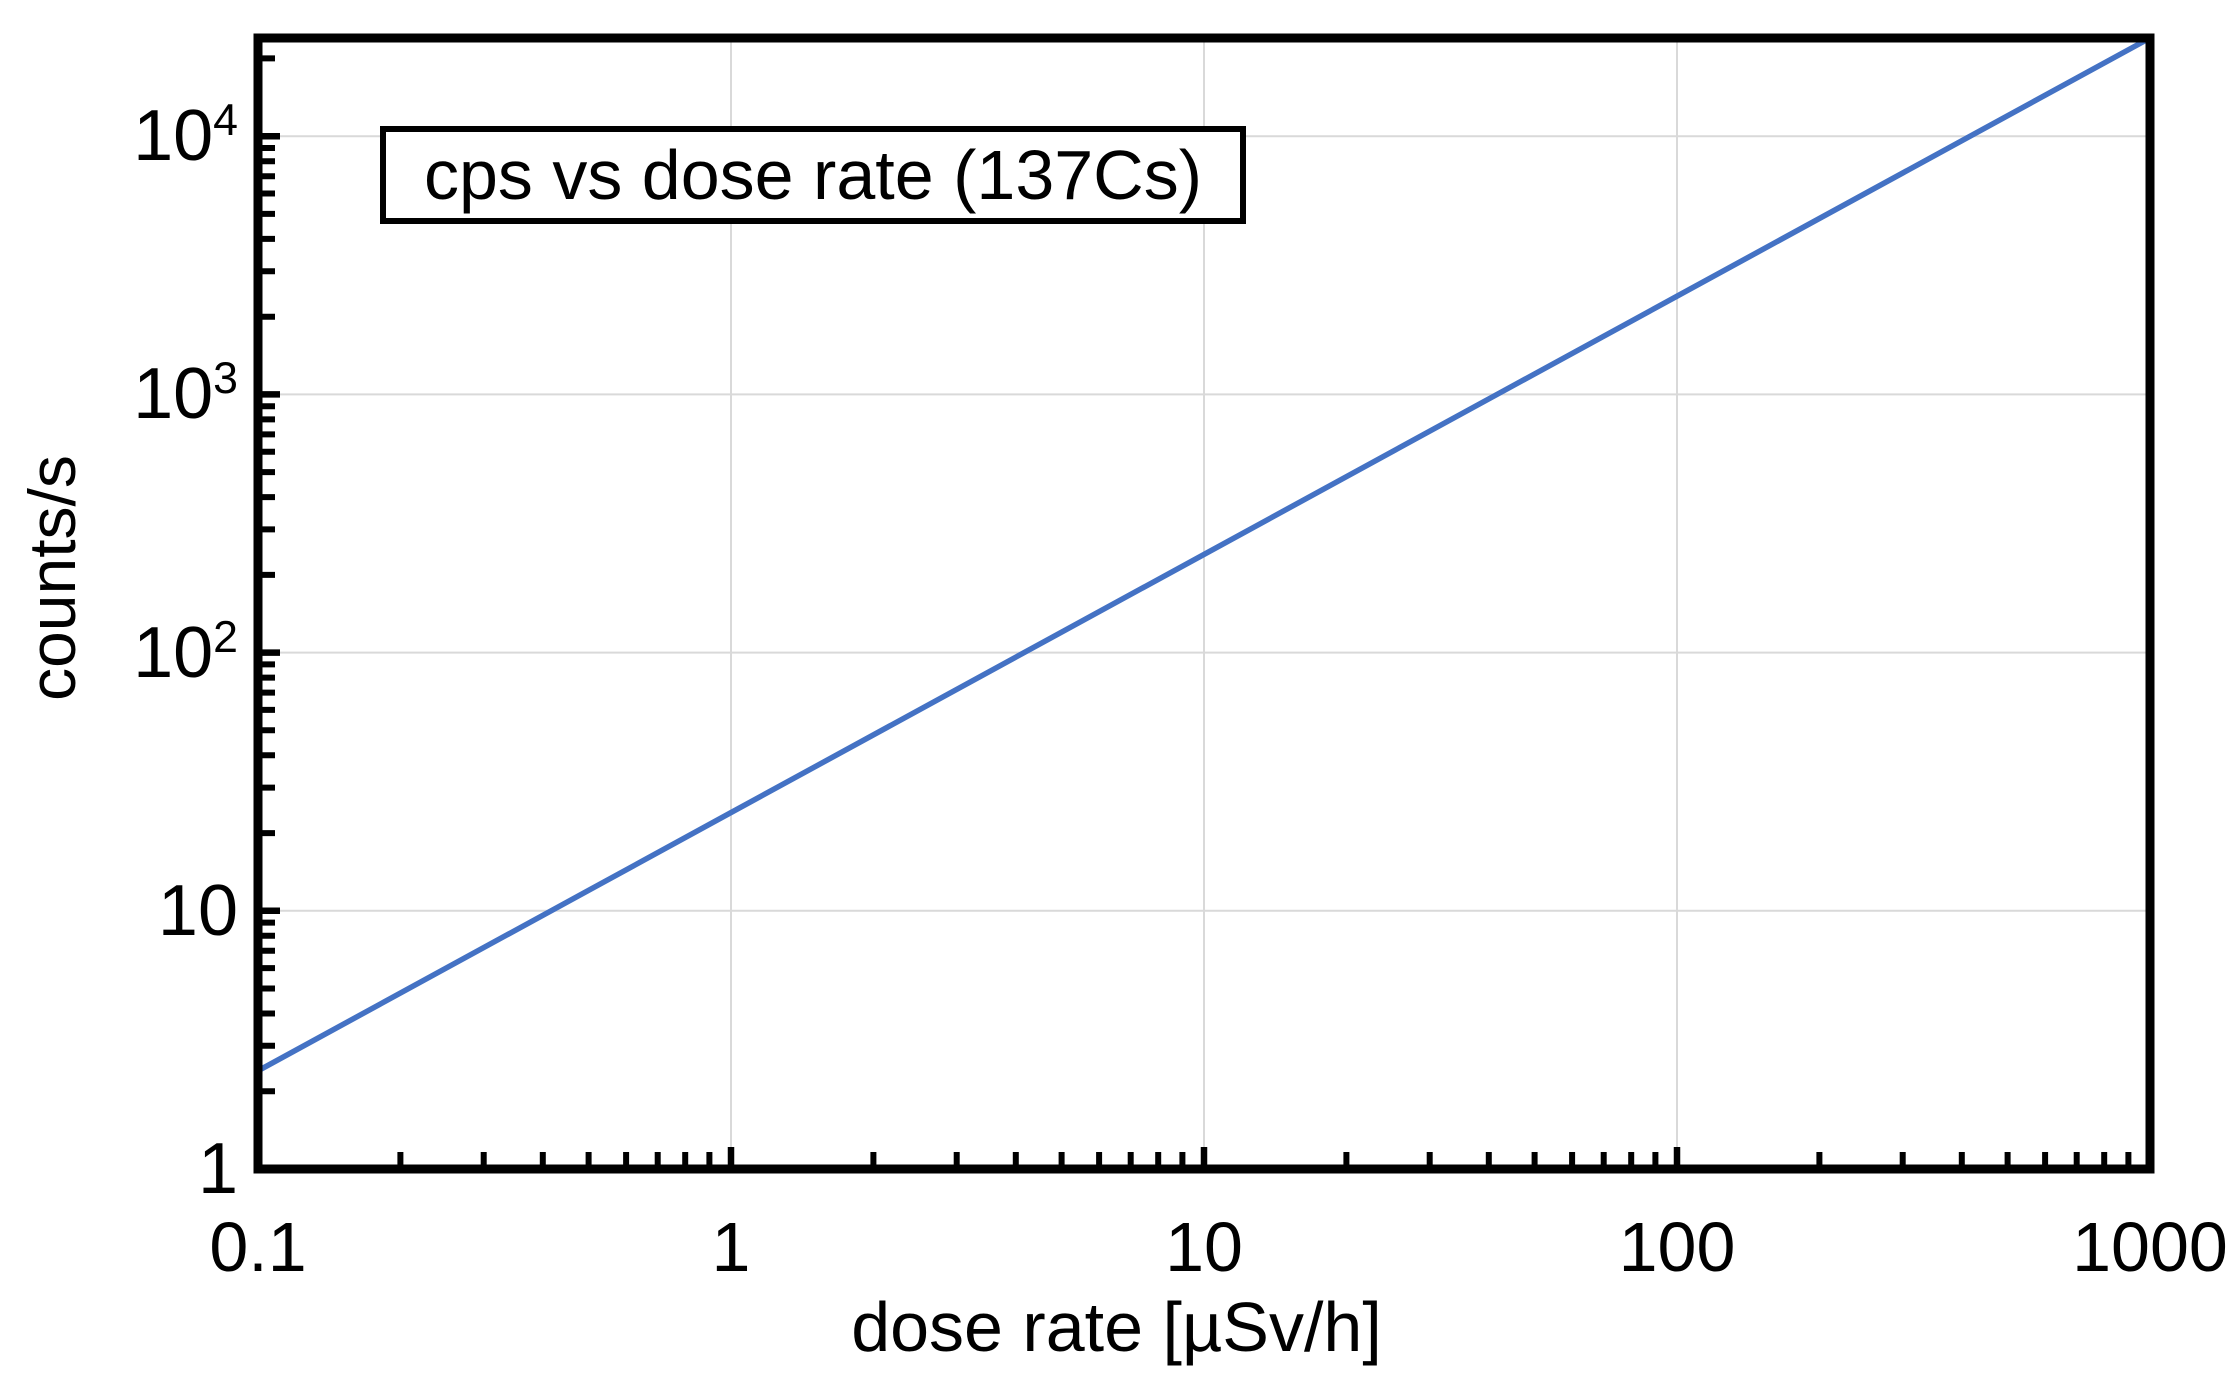 The image size is (2233, 1386). I want to click on y-tick-label: 10², so click(185, 653).